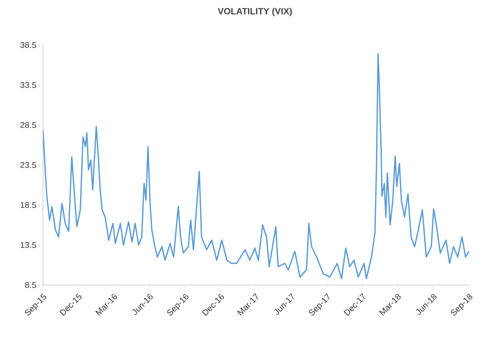 The width and height of the screenshot is (485, 349). What do you see at coordinates (255, 12) in the screenshot?
I see `chart-title: VOLATILITY (VIX)` at bounding box center [255, 12].